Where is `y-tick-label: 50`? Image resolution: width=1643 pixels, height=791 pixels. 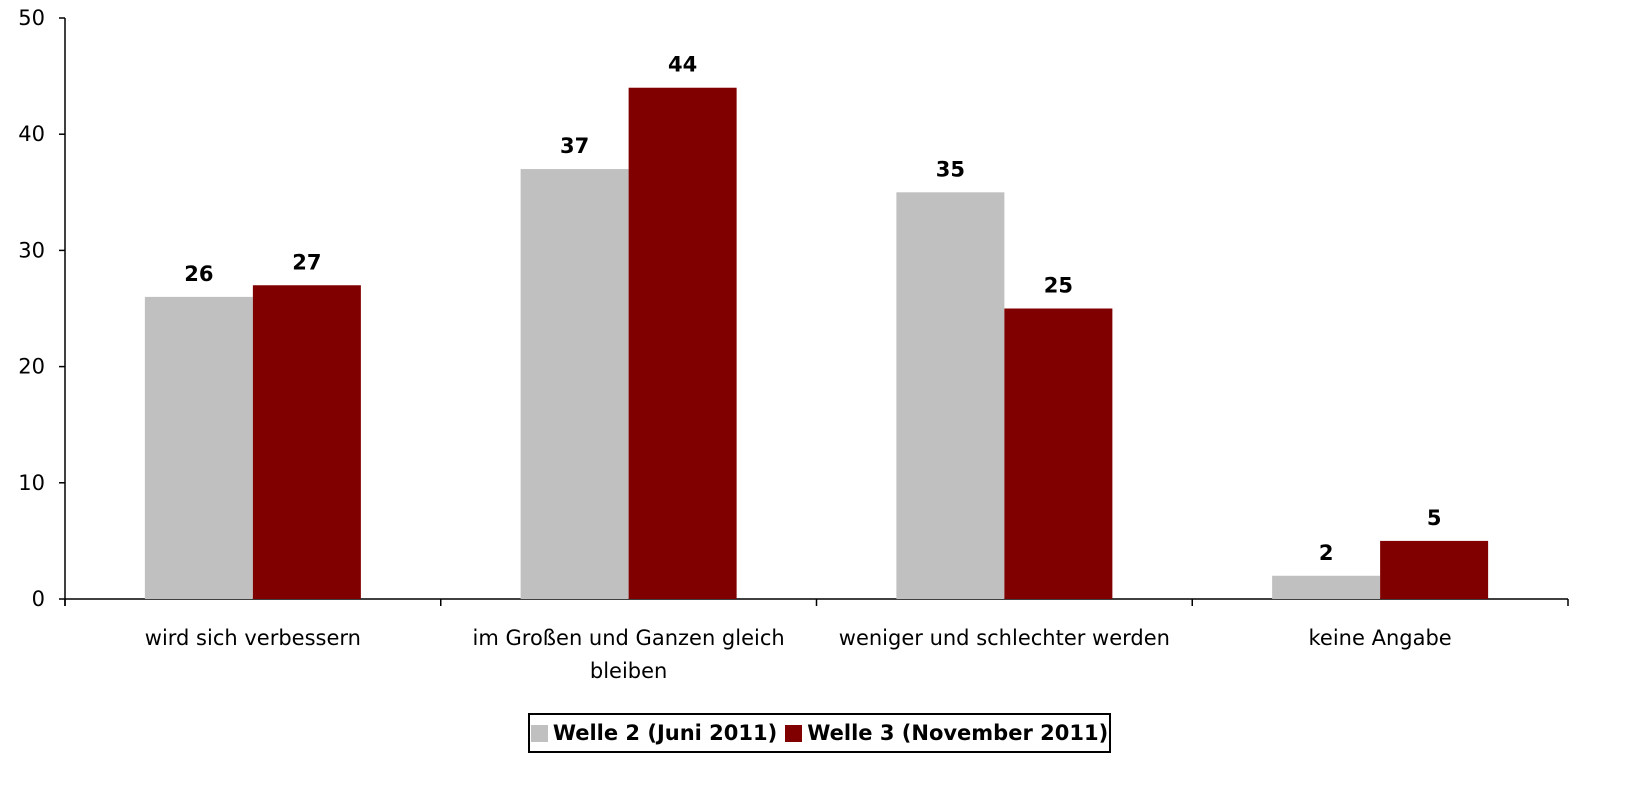
y-tick-label: 50 is located at coordinates (31, 18).